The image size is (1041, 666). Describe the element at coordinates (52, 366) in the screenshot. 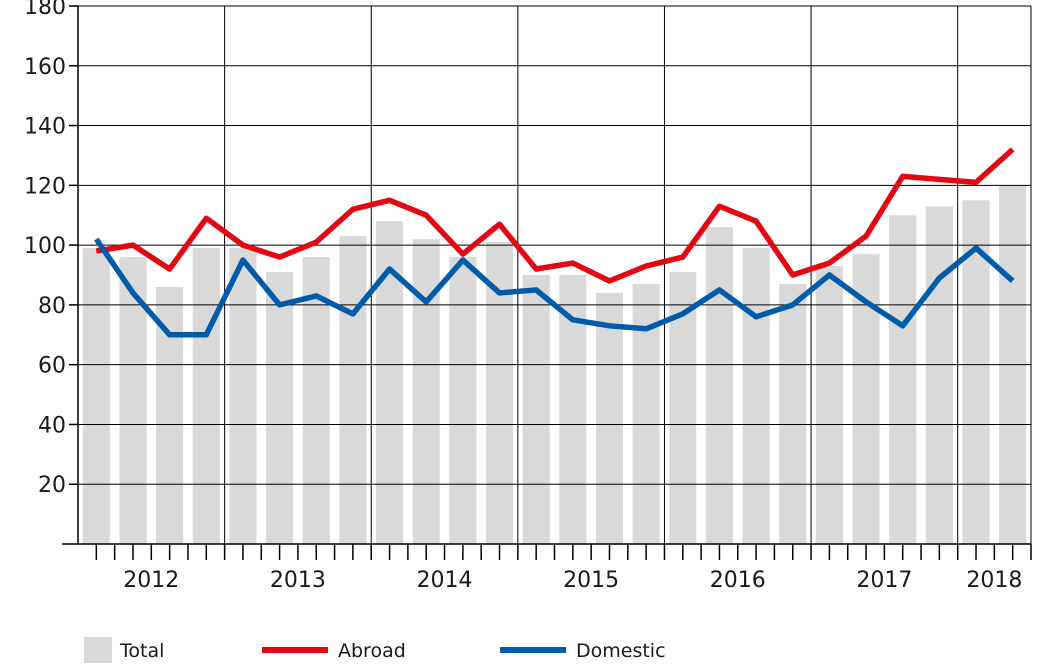

I see `y-tick-label: 60` at that location.